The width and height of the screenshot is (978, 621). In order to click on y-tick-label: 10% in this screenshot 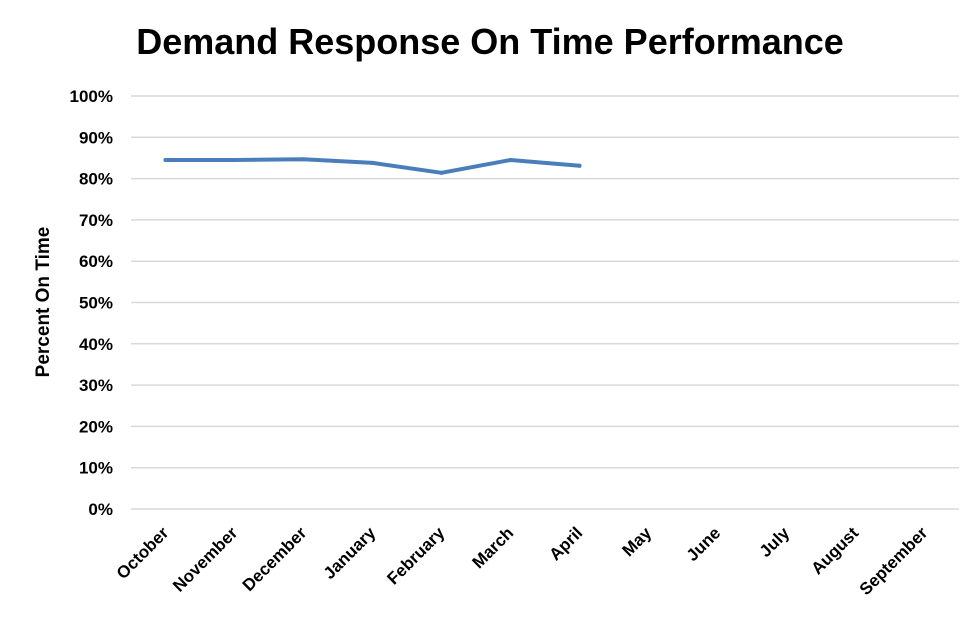, I will do `click(96, 468)`.